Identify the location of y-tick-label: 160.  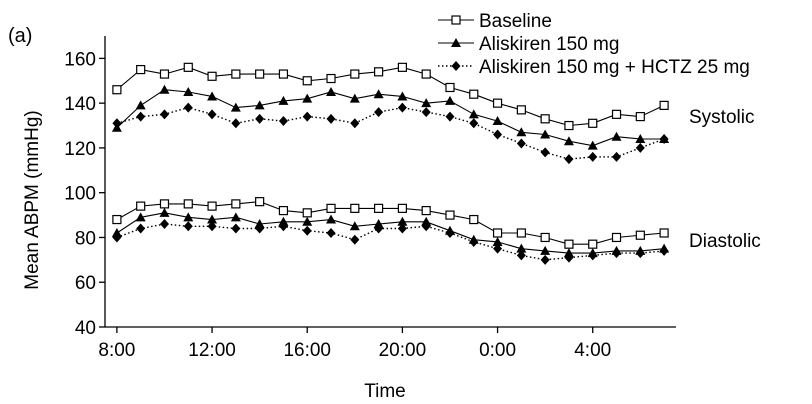
(80, 59).